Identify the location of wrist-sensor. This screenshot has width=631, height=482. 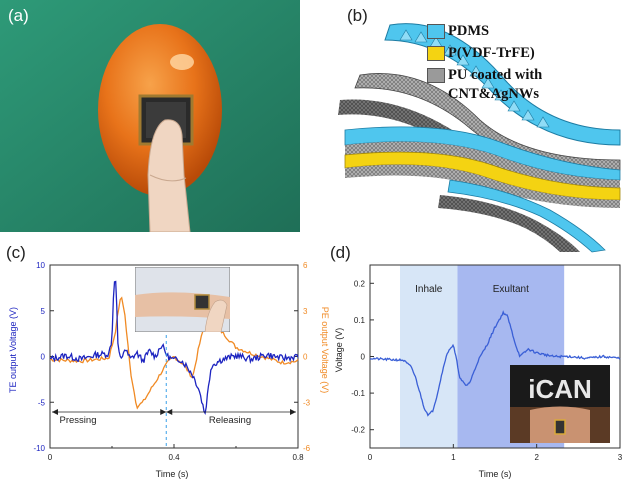
(202, 302).